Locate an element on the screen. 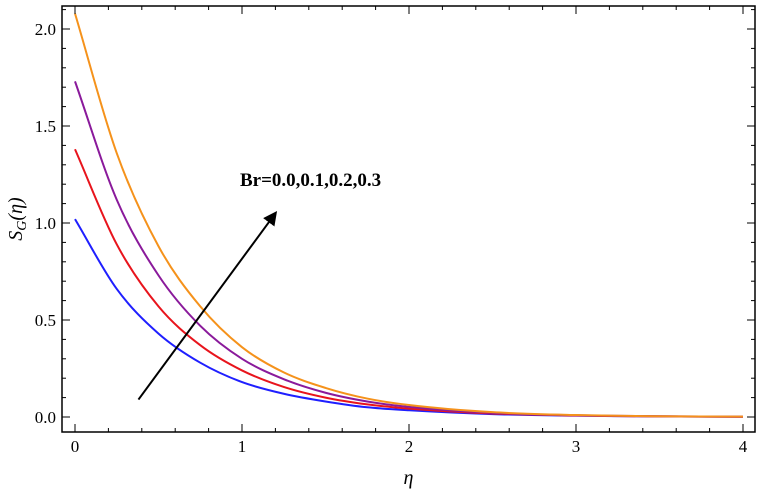 The height and width of the screenshot is (491, 762). y-axis-title-main: S is located at coordinates (16, 236).